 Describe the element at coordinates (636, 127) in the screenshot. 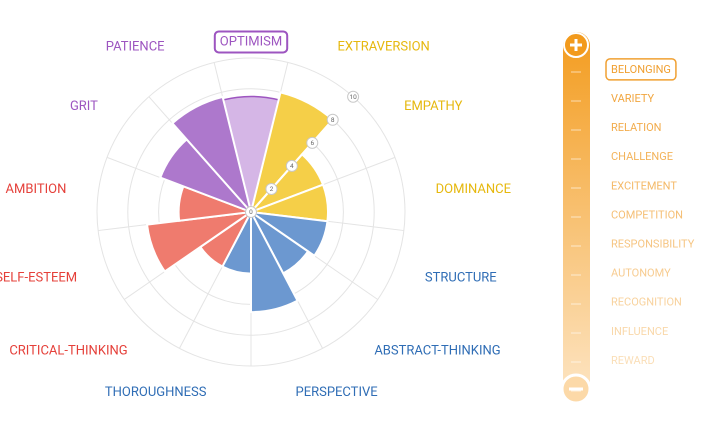

I see `sidebar-item: RELATION` at that location.